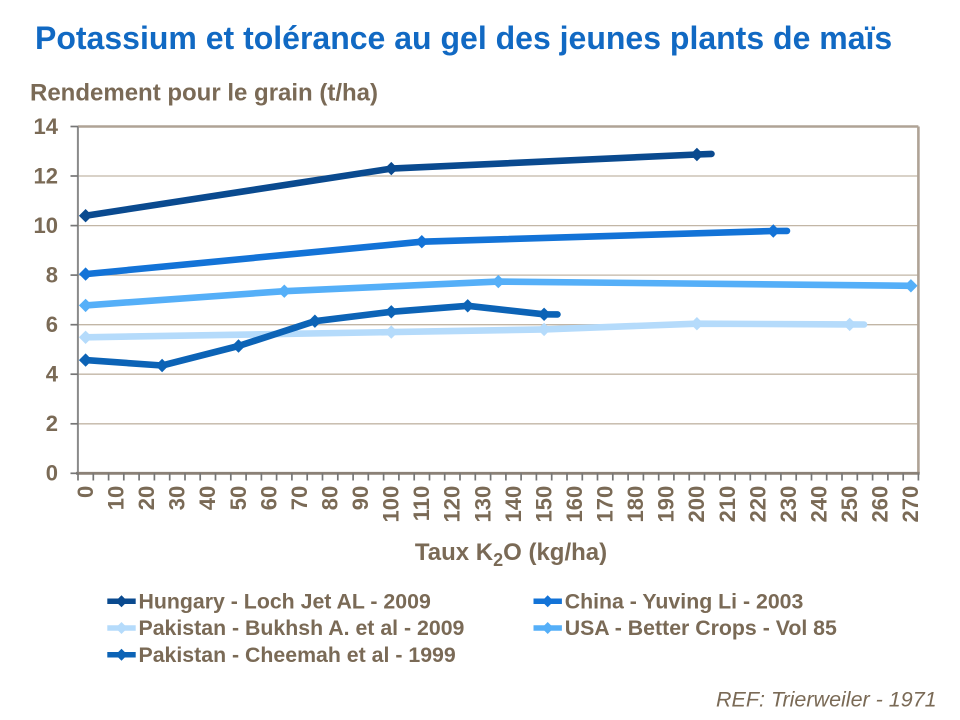 The height and width of the screenshot is (720, 960). I want to click on svg-text: Rendement pour le grain (t/ha), so click(204, 93).